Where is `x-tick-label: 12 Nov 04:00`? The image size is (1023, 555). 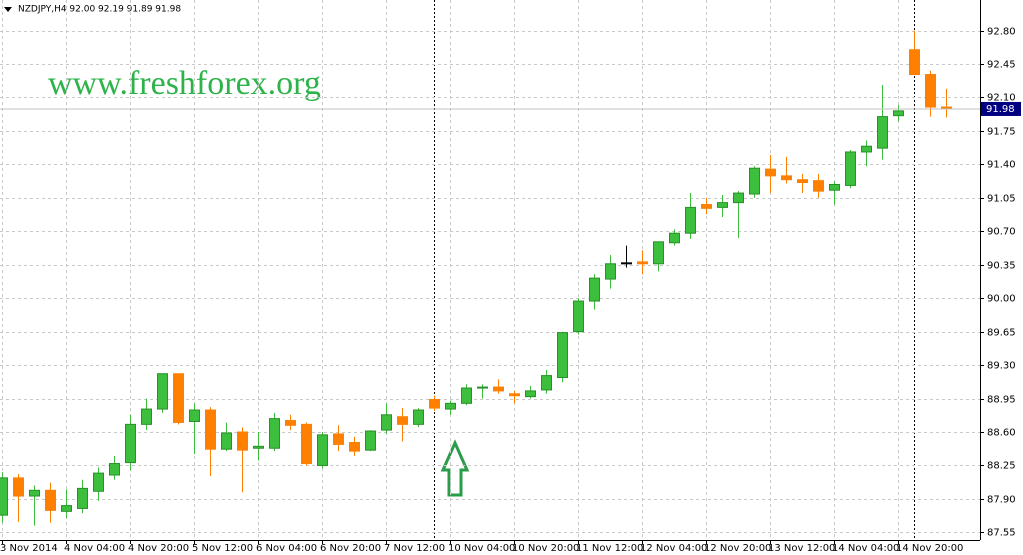
x-tick-label: 12 Nov 04:00 is located at coordinates (673, 548).